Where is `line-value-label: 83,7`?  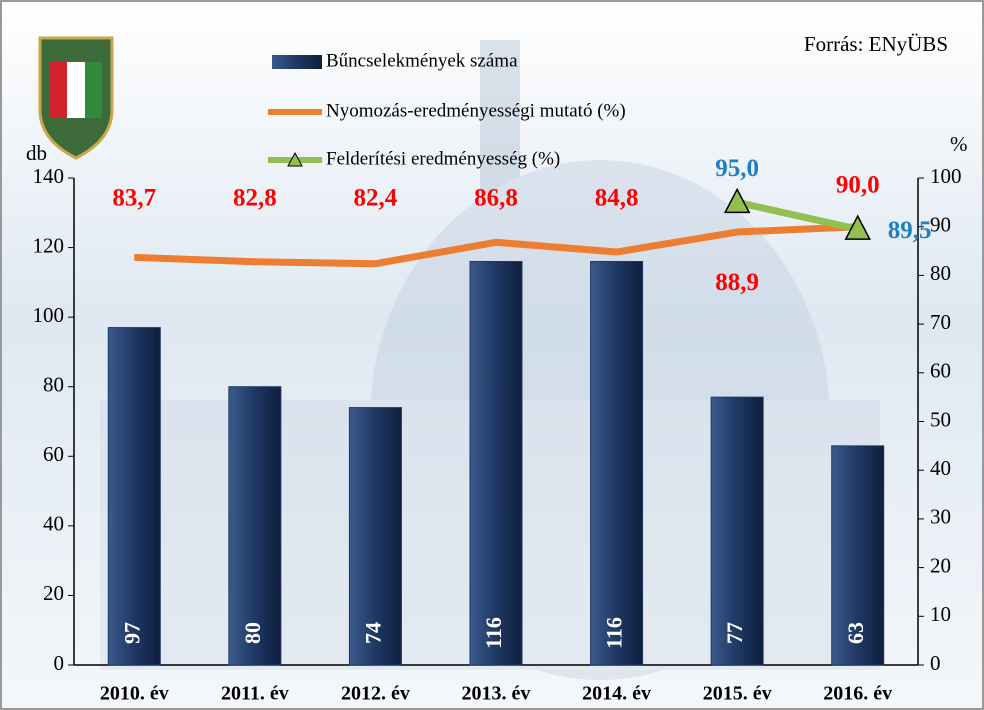 line-value-label: 83,7 is located at coordinates (134, 198).